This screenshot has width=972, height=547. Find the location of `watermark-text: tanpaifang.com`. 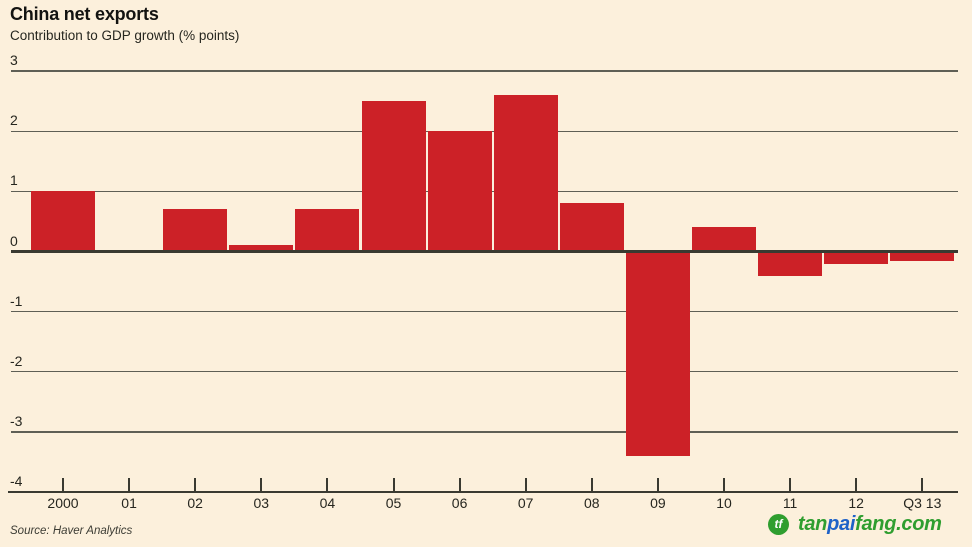

watermark-text: tanpaifang.com is located at coordinates (870, 524).